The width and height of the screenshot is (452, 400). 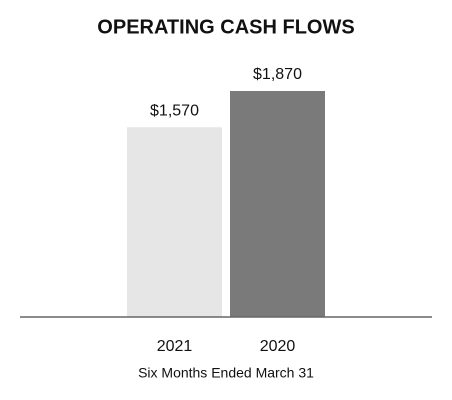 What do you see at coordinates (225, 27) in the screenshot?
I see `chart-title: OPERATING CASH FLOWS` at bounding box center [225, 27].